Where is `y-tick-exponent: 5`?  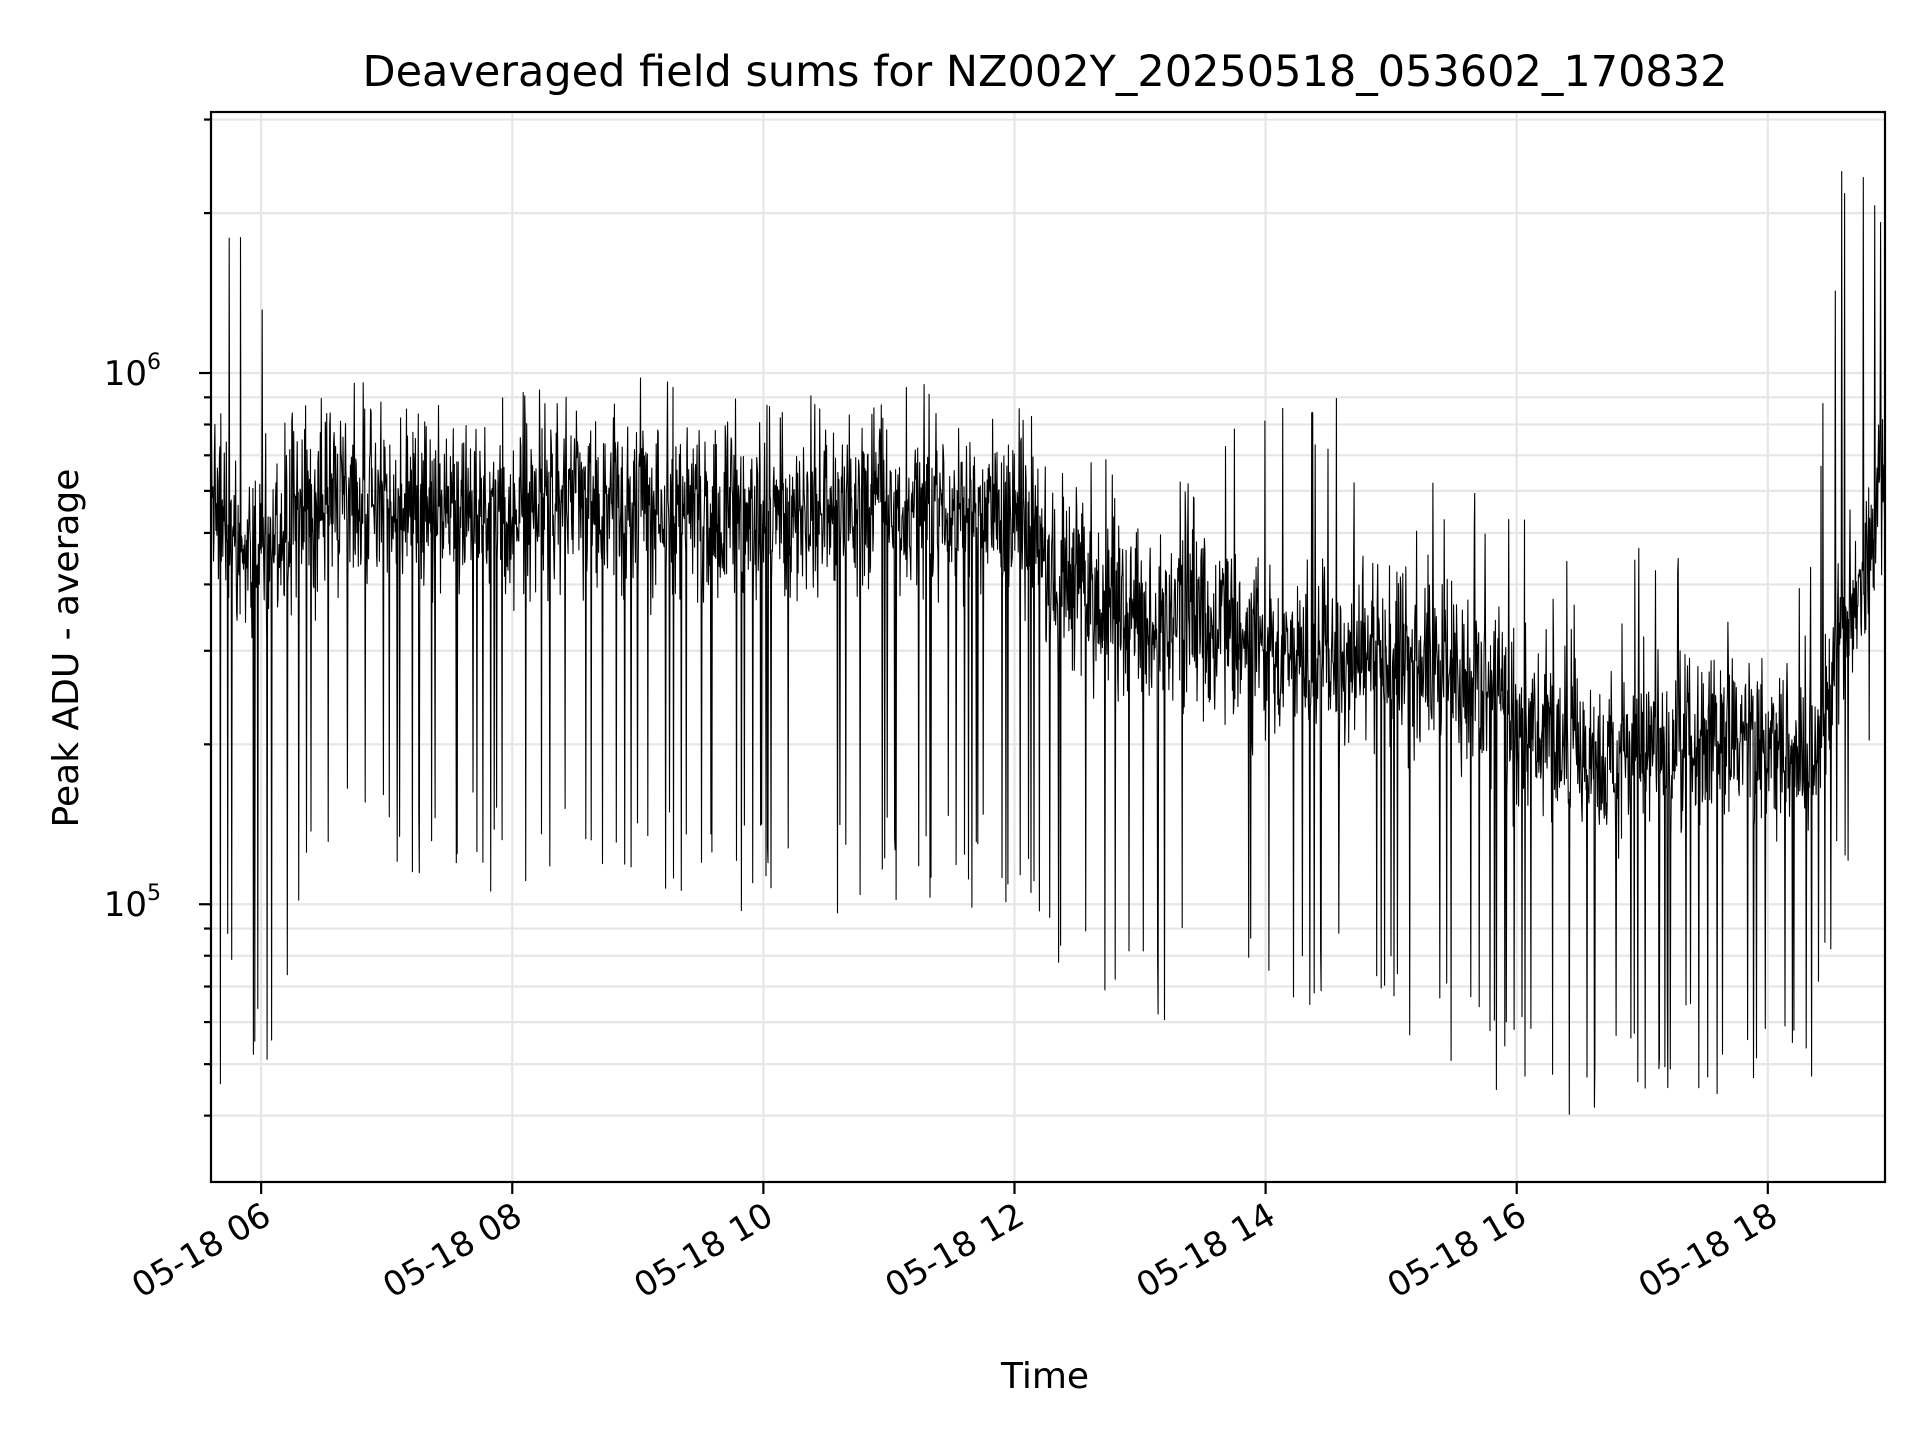
y-tick-exponent: 5 is located at coordinates (154, 893).